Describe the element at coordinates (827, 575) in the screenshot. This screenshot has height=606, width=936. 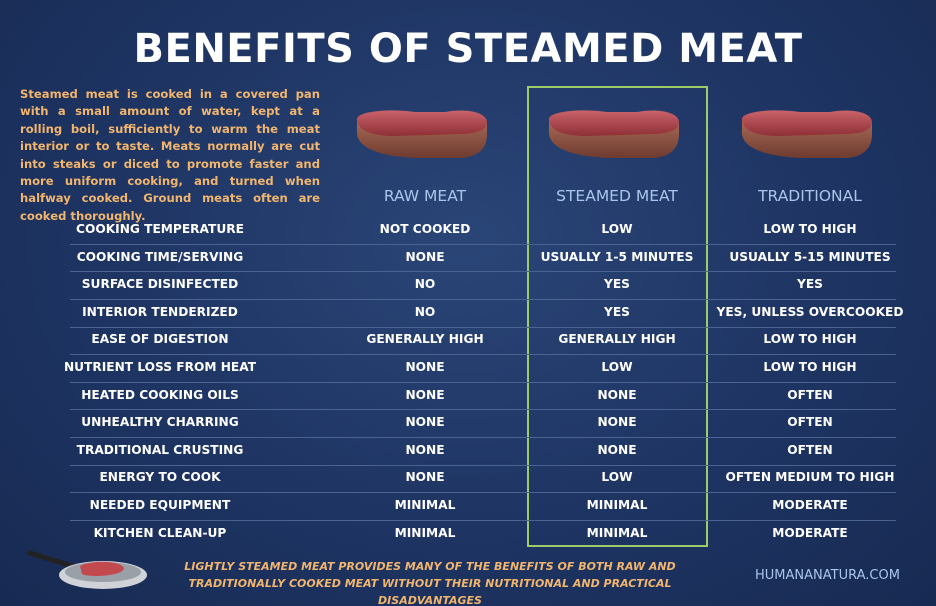
I see `site-name: HUMANANATURA.COM` at that location.